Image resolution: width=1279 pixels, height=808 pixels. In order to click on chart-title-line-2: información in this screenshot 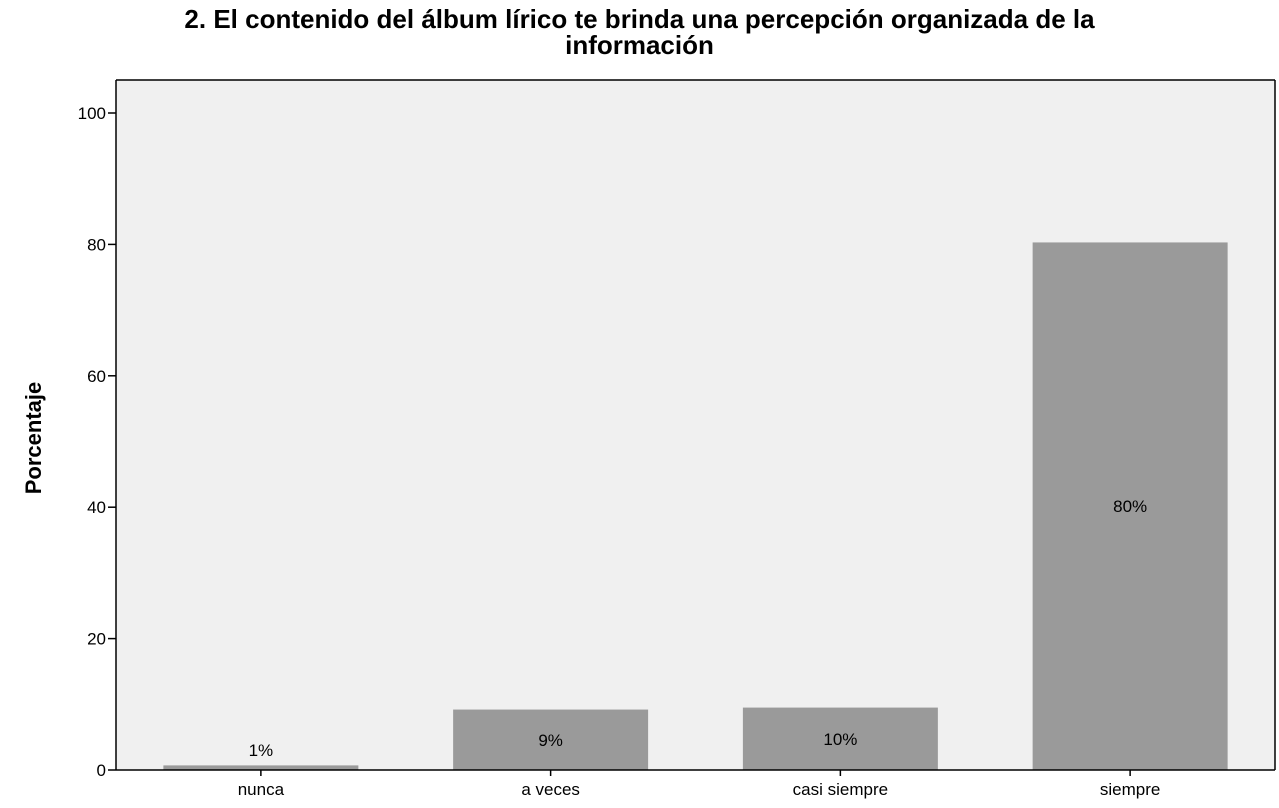, I will do `click(639, 45)`.